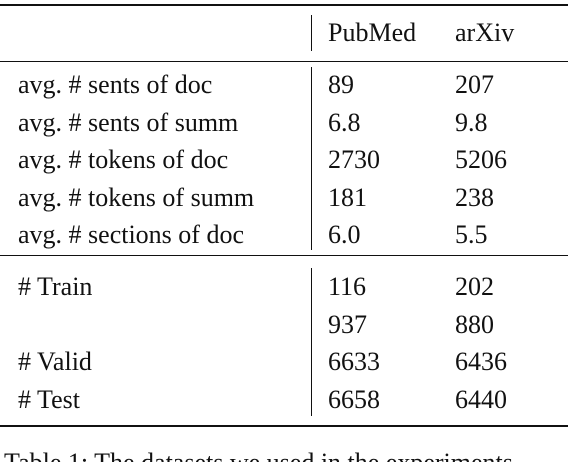 Image resolution: width=568 pixels, height=462 pixels. Describe the element at coordinates (55, 286) in the screenshot. I see `row-label: # Train` at that location.